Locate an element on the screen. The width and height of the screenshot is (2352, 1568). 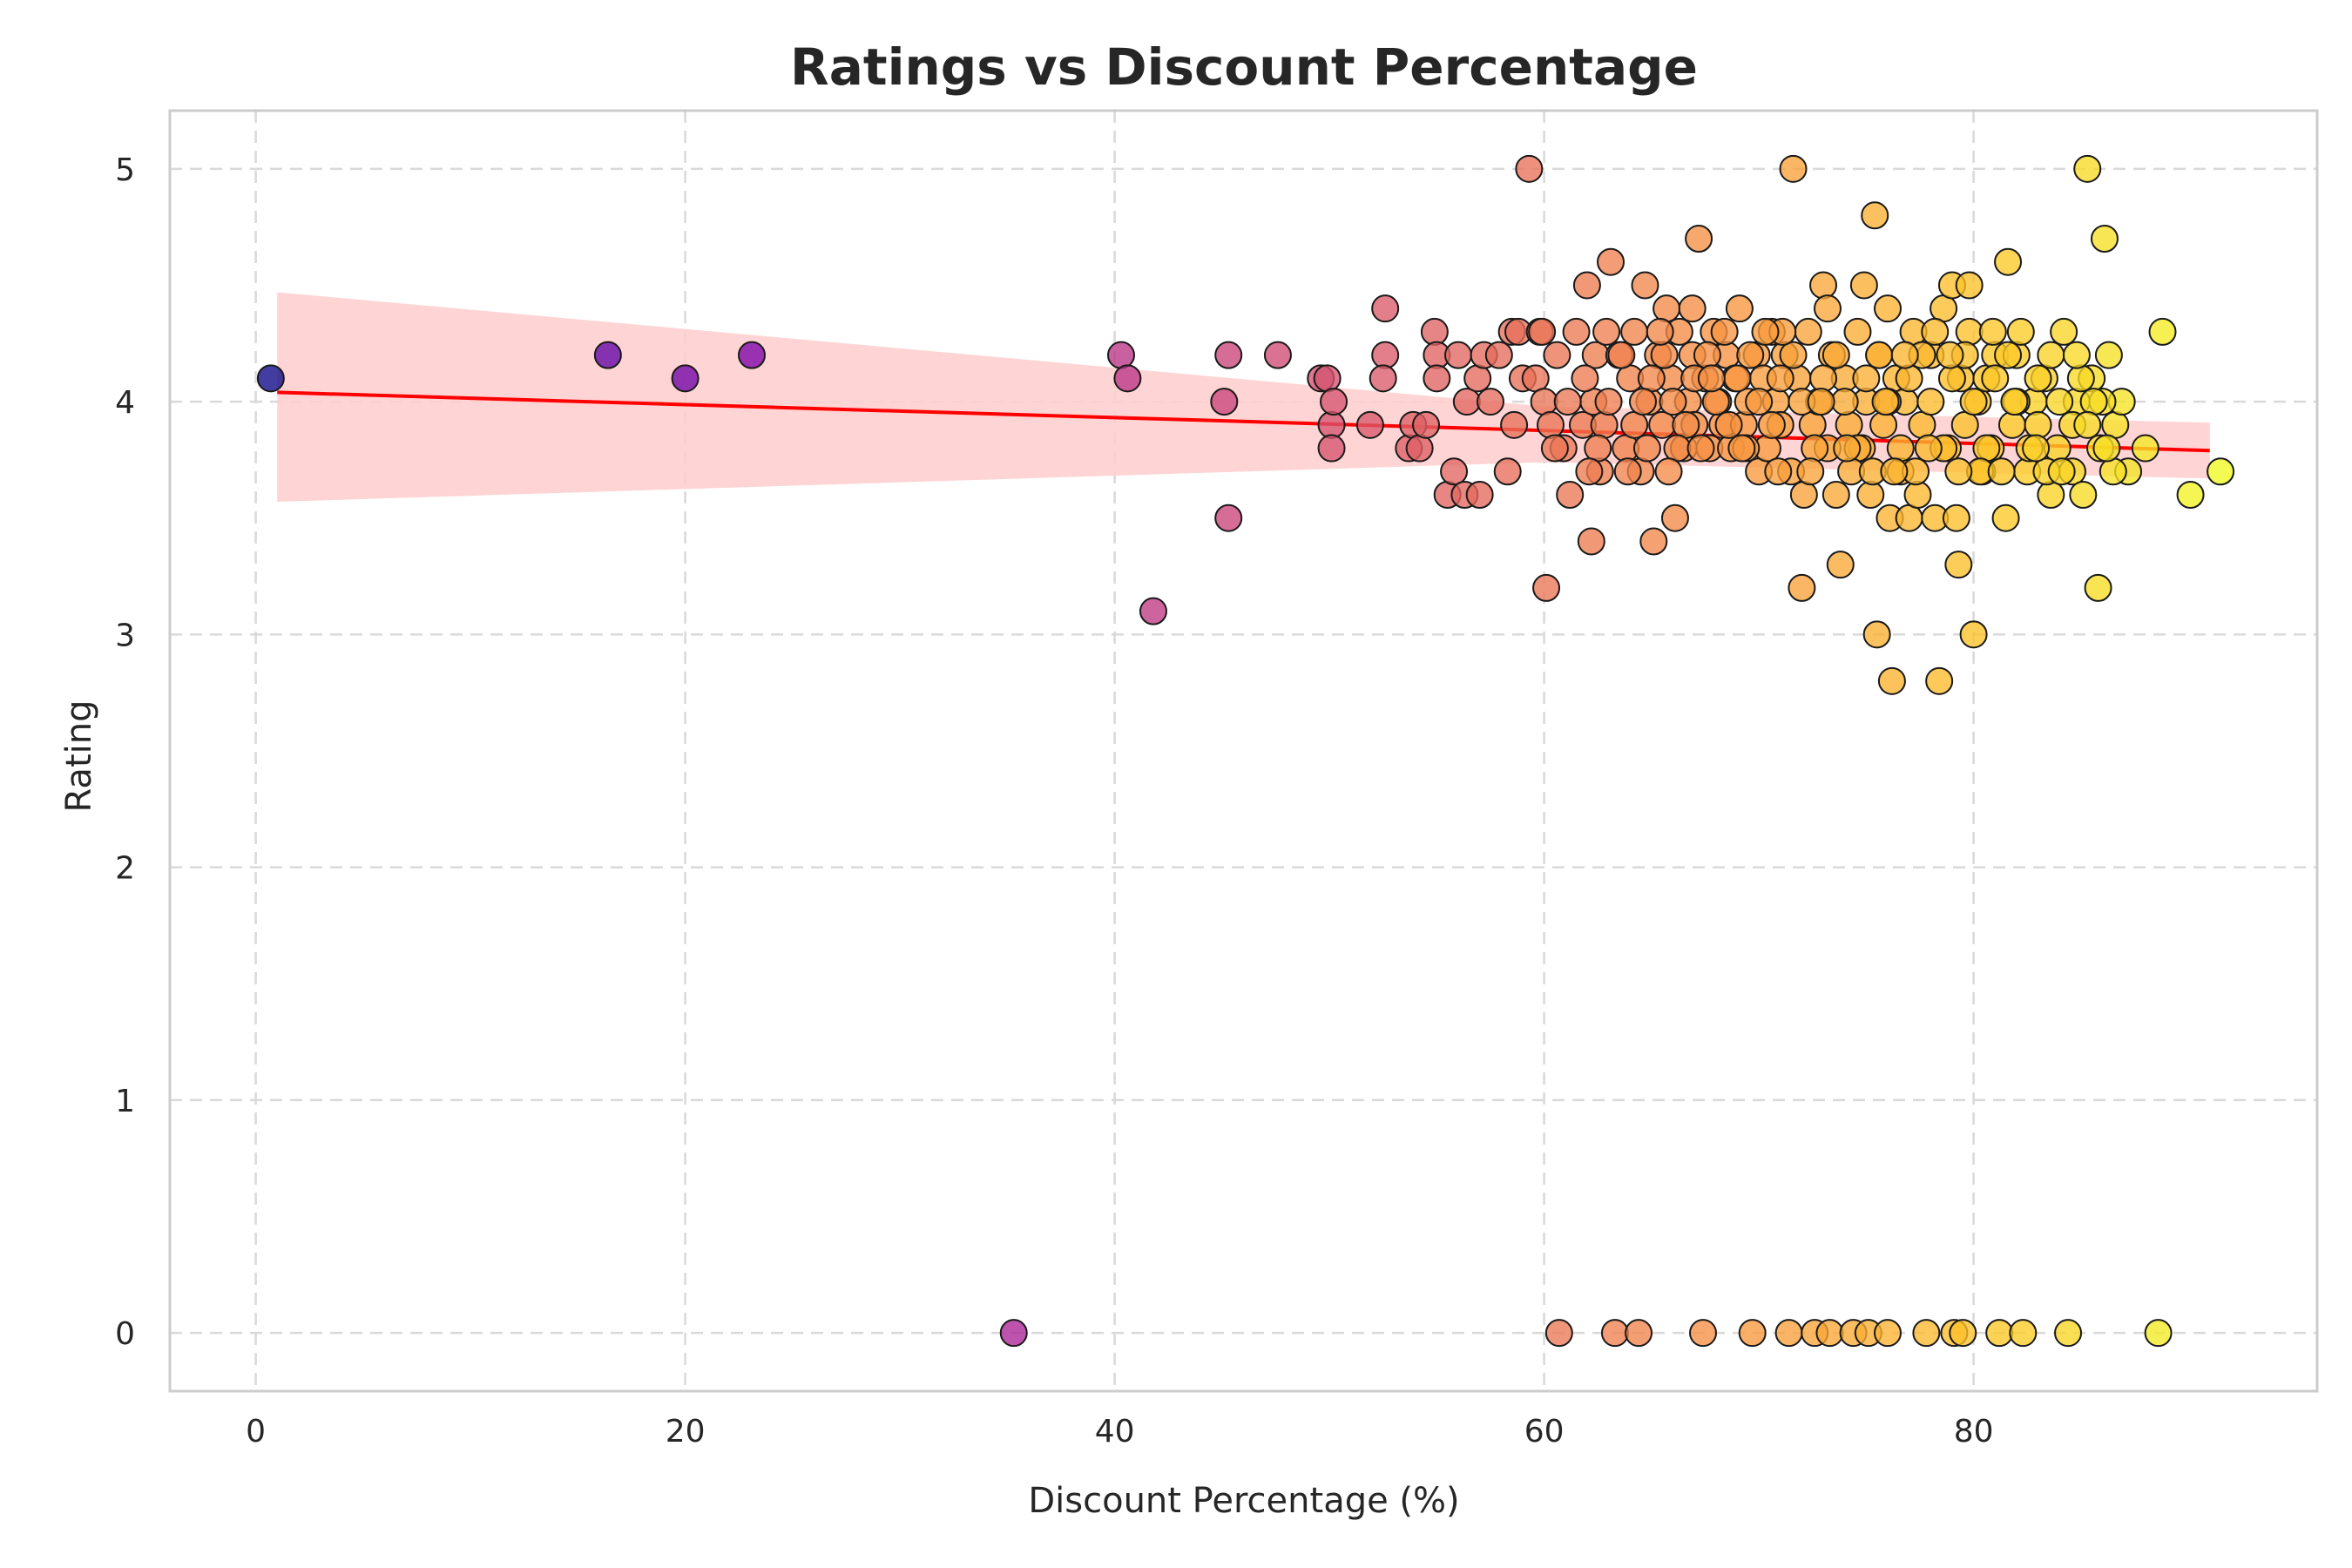
y-tick-label: 5 is located at coordinates (125, 170).